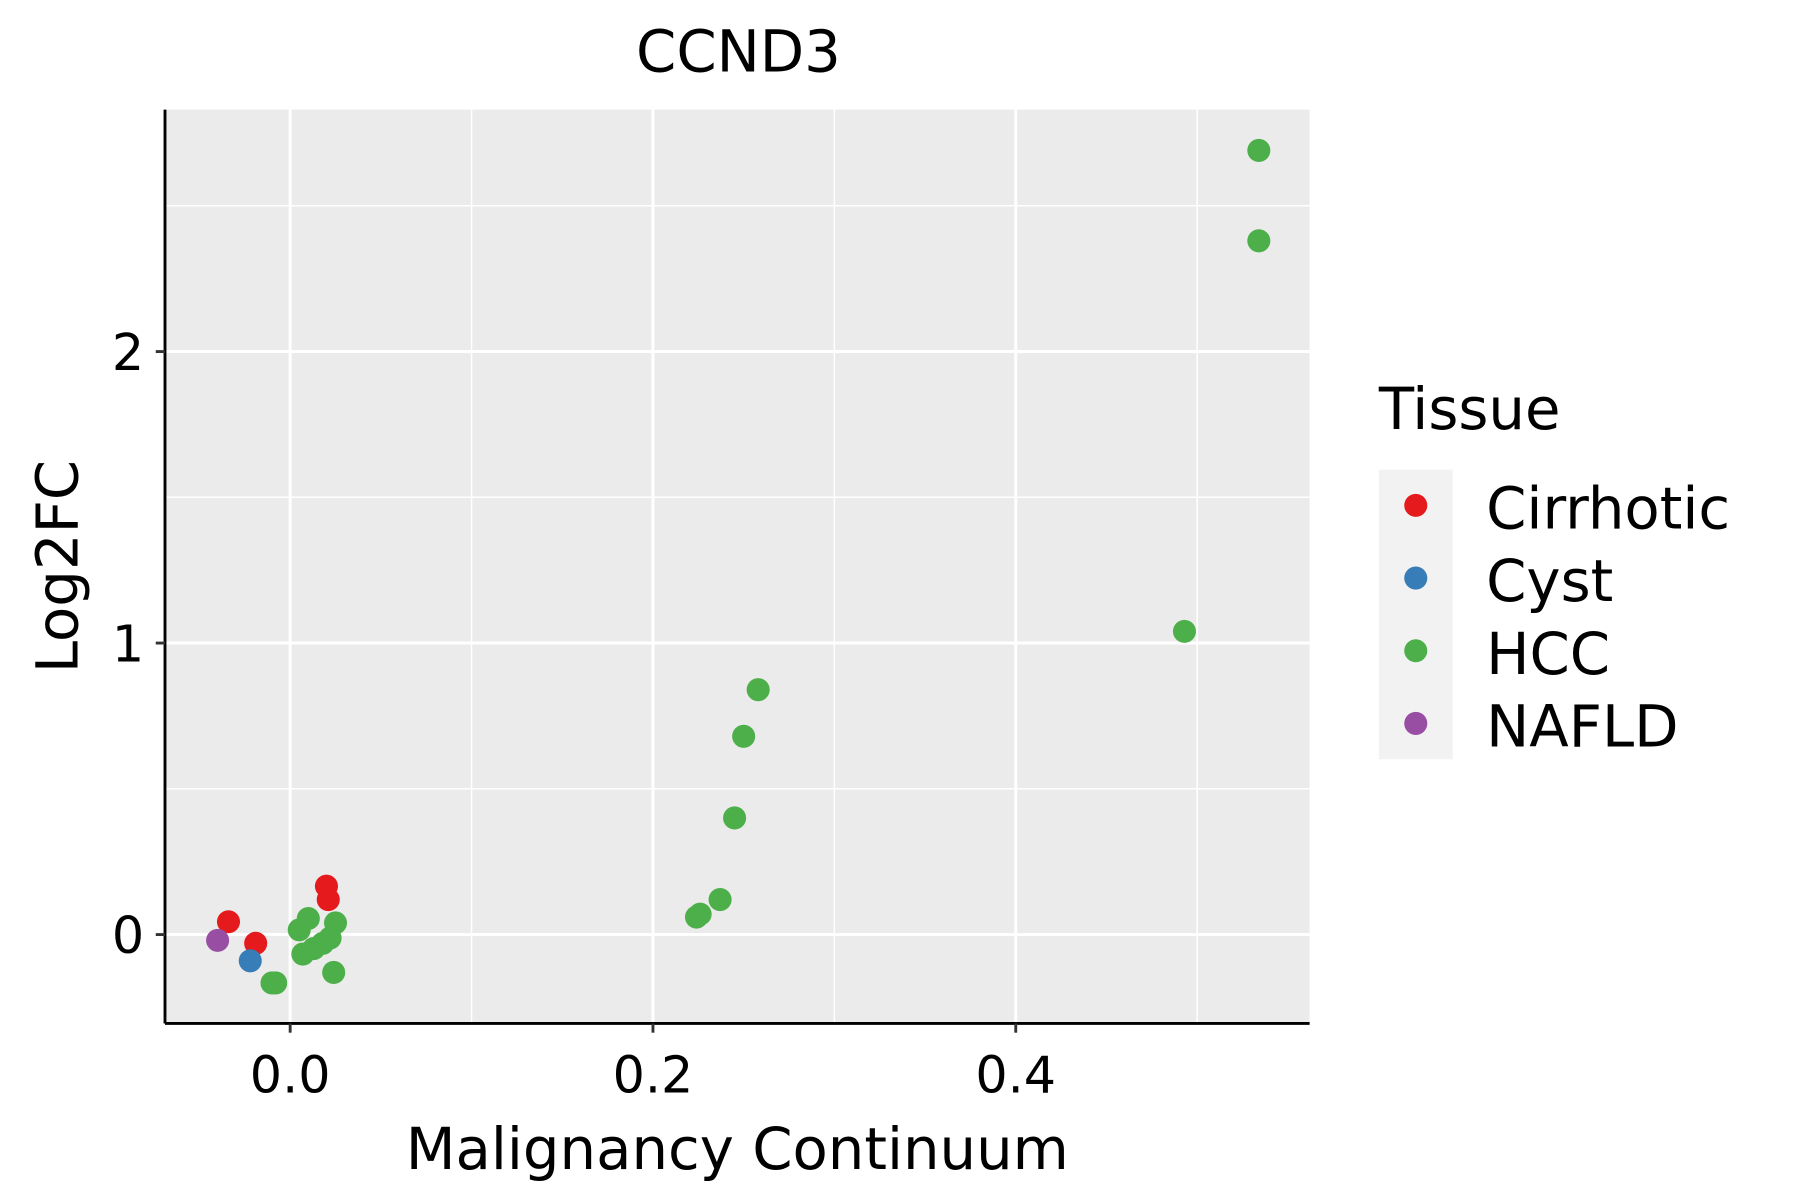 Image resolution: width=1800 pixels, height=1200 pixels. Describe the element at coordinates (128, 644) in the screenshot. I see `y-tick-label: 1` at that location.